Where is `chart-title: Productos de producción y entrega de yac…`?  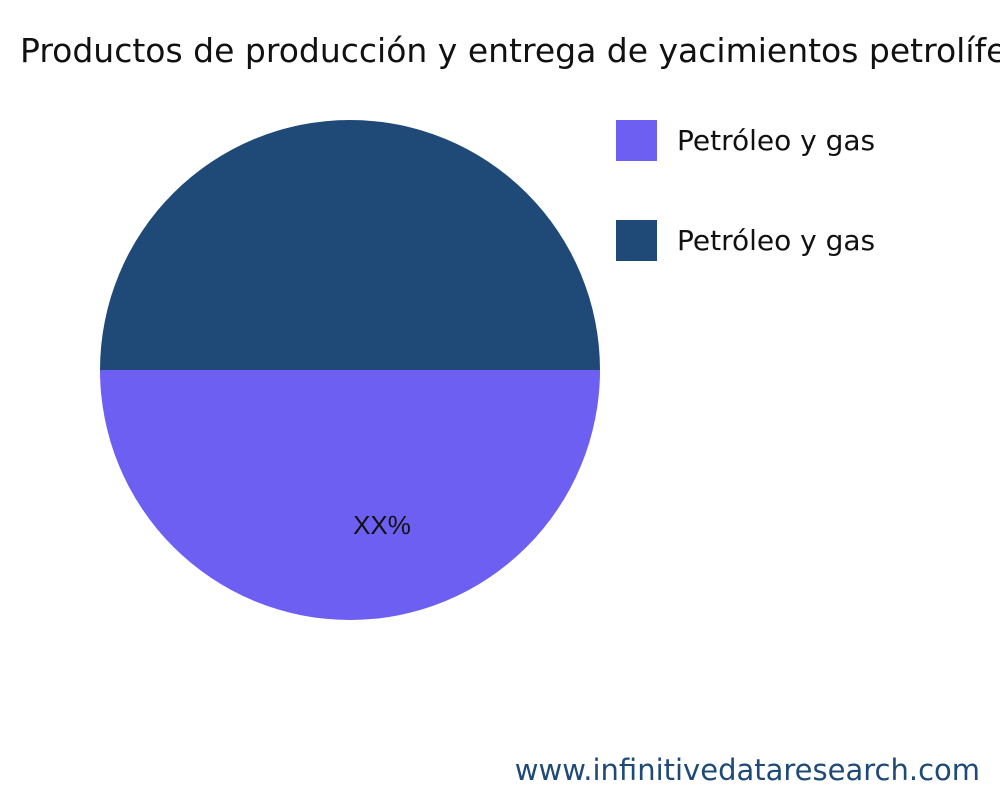
chart-title: Productos de producción y entrega de yac… is located at coordinates (510, 50).